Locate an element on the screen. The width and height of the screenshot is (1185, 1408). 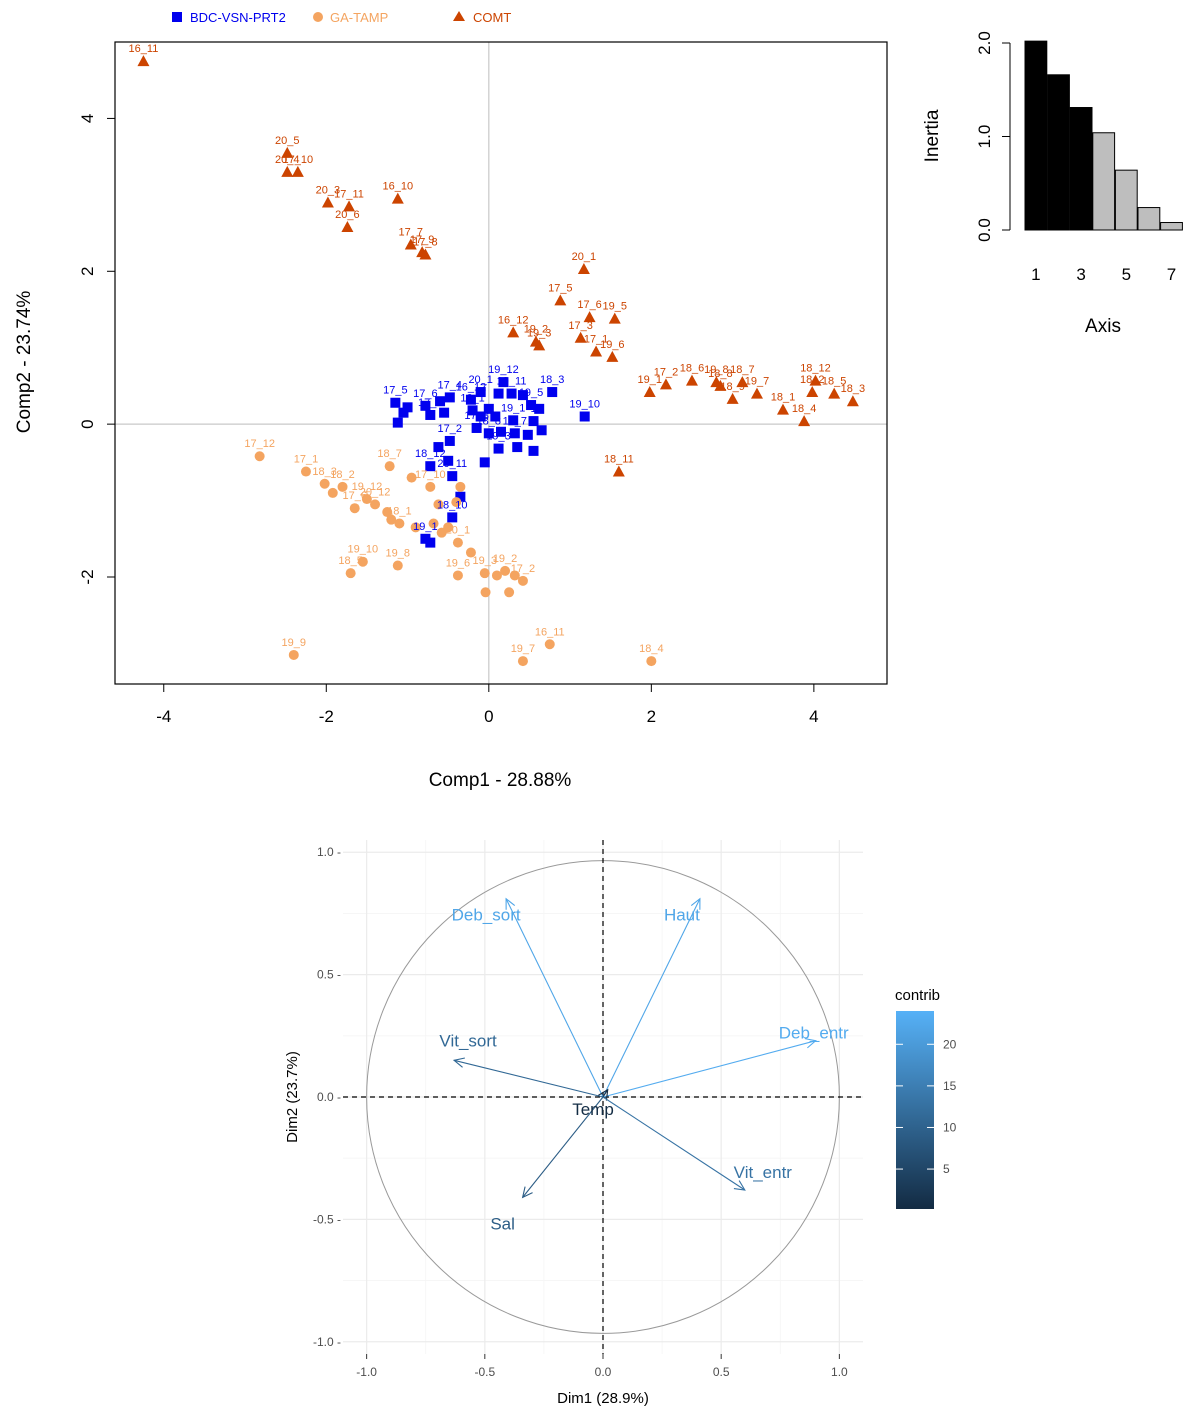
scree-x-tick-label: 3 is located at coordinates (1080, 274).